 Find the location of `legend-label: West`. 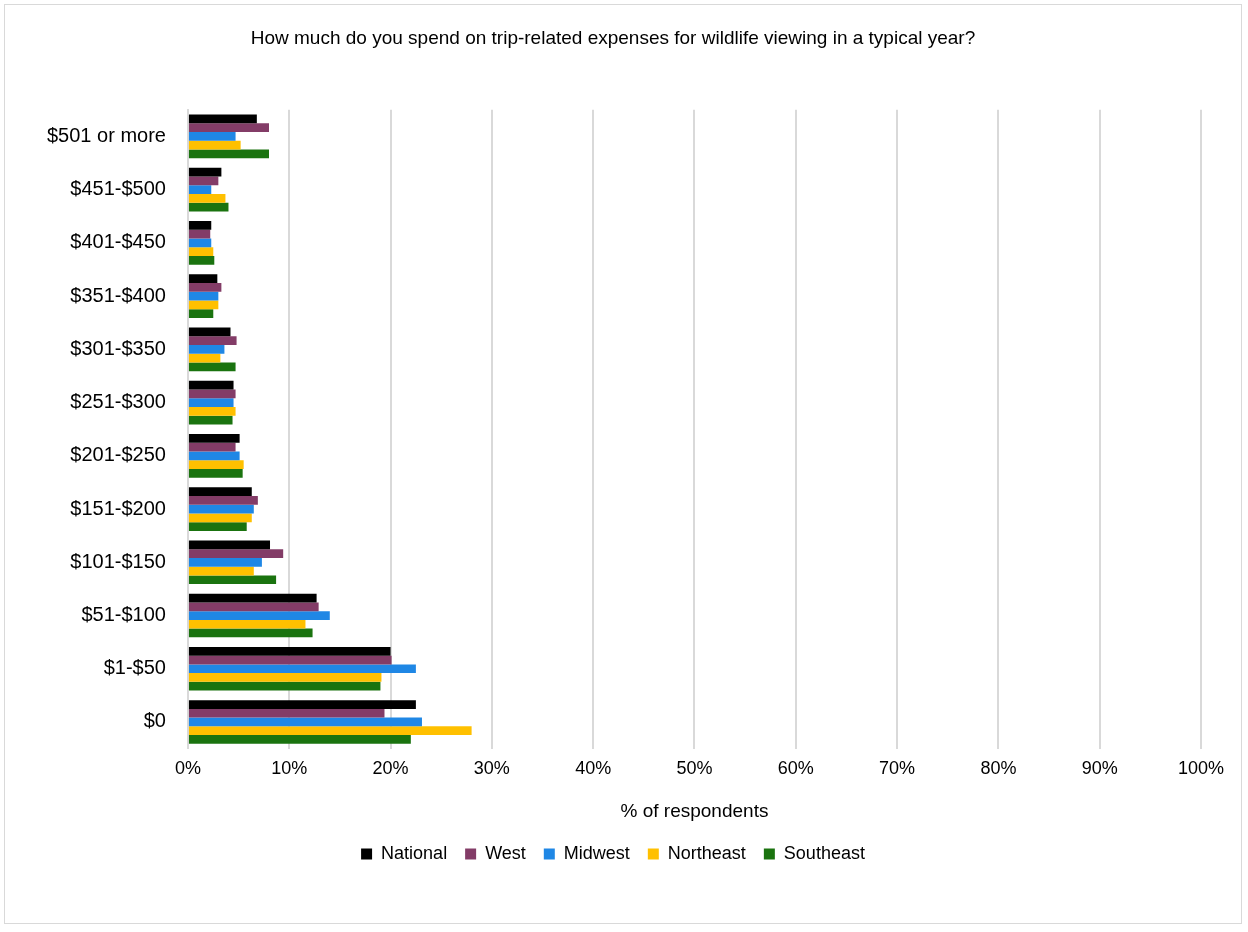

legend-label: West is located at coordinates (505, 852).